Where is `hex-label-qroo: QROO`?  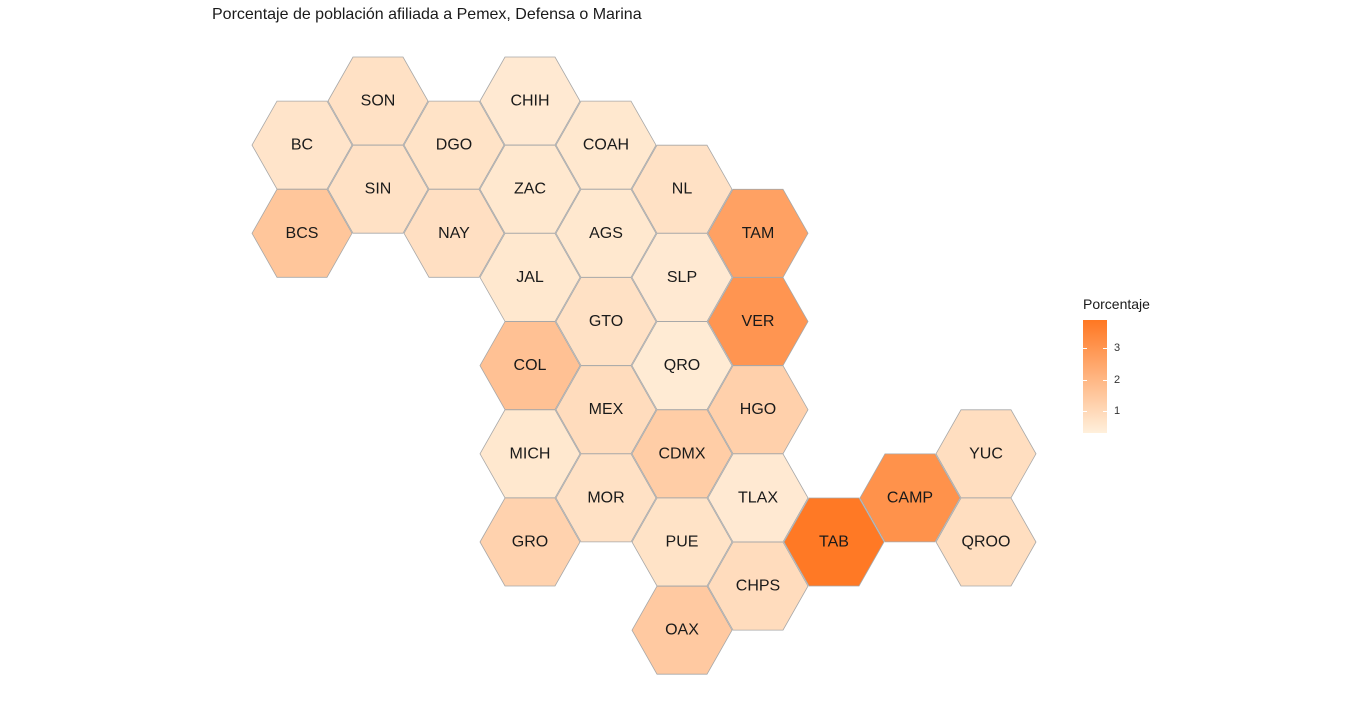 hex-label-qroo: QROO is located at coordinates (986, 542).